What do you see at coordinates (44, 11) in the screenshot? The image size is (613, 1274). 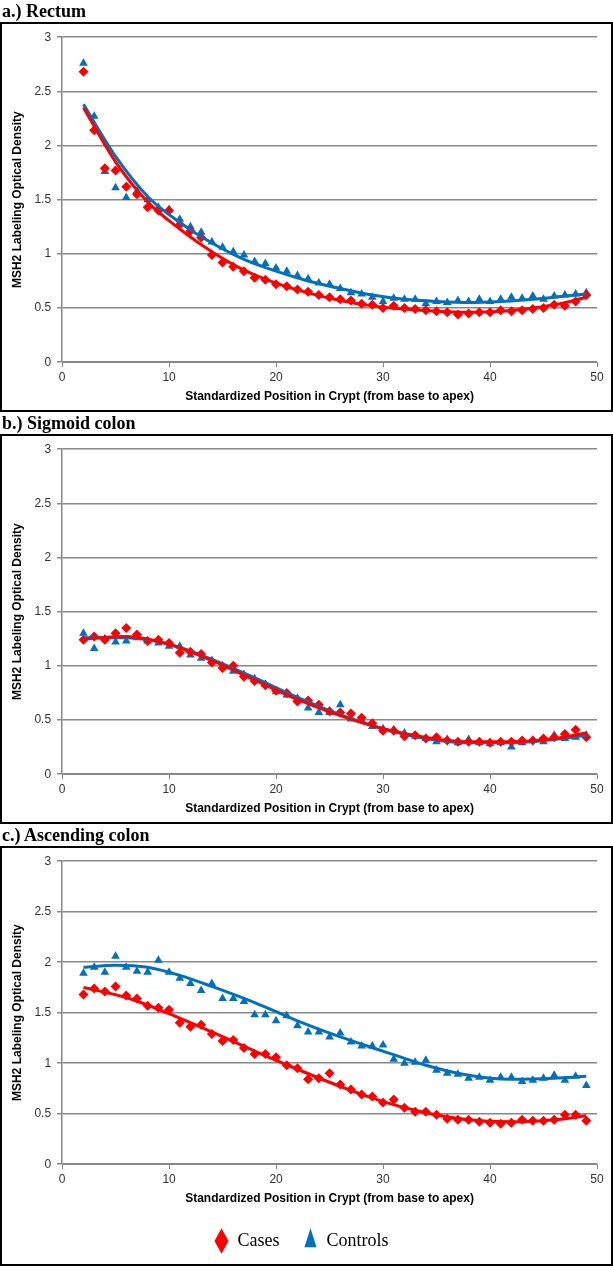 I see `chart-title: a.) Rectum` at bounding box center [44, 11].